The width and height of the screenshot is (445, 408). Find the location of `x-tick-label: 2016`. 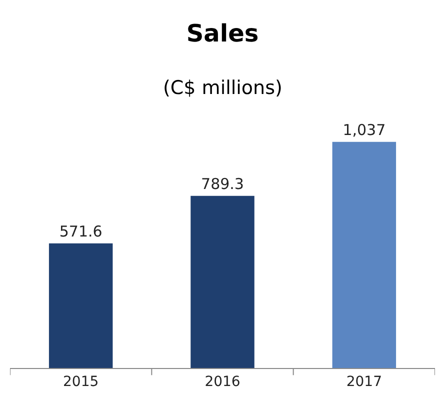

x-tick-label: 2016 is located at coordinates (222, 382).